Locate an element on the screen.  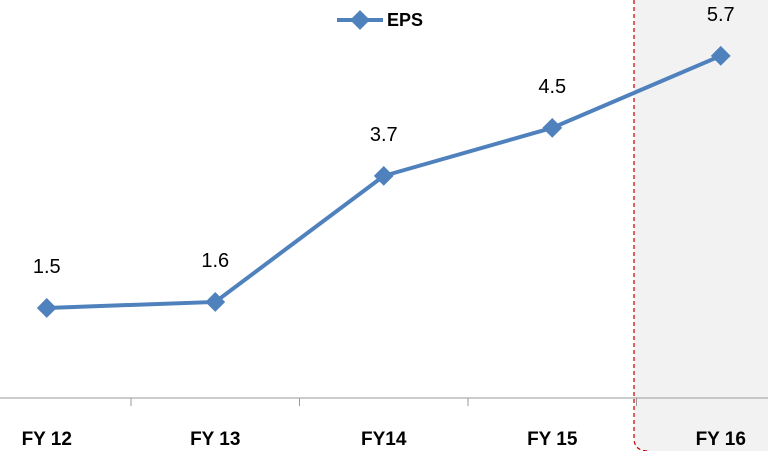
data-label: 3.7 is located at coordinates (384, 135).